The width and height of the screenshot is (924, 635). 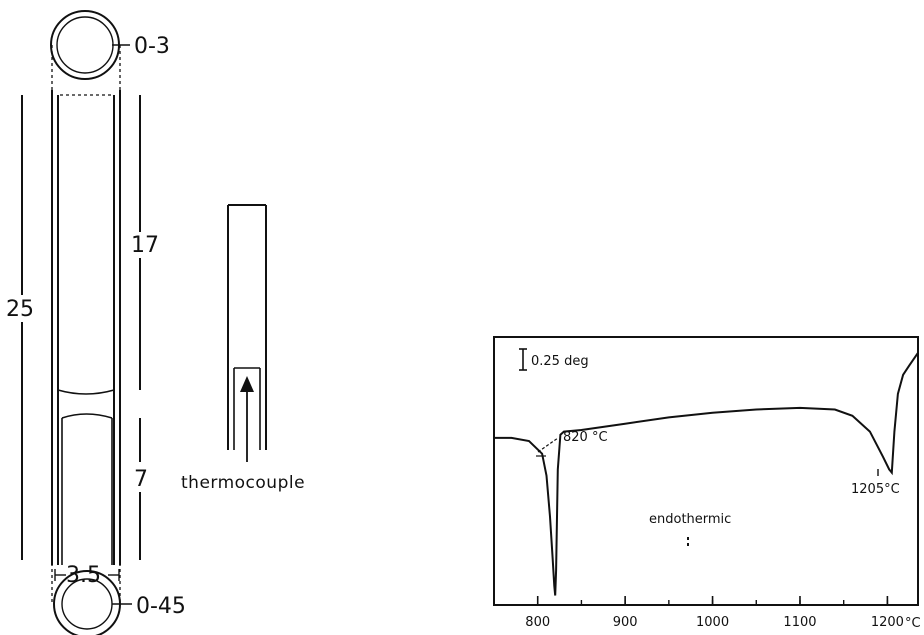 I want to click on upper-compartment-floor, so click(x=86, y=392).